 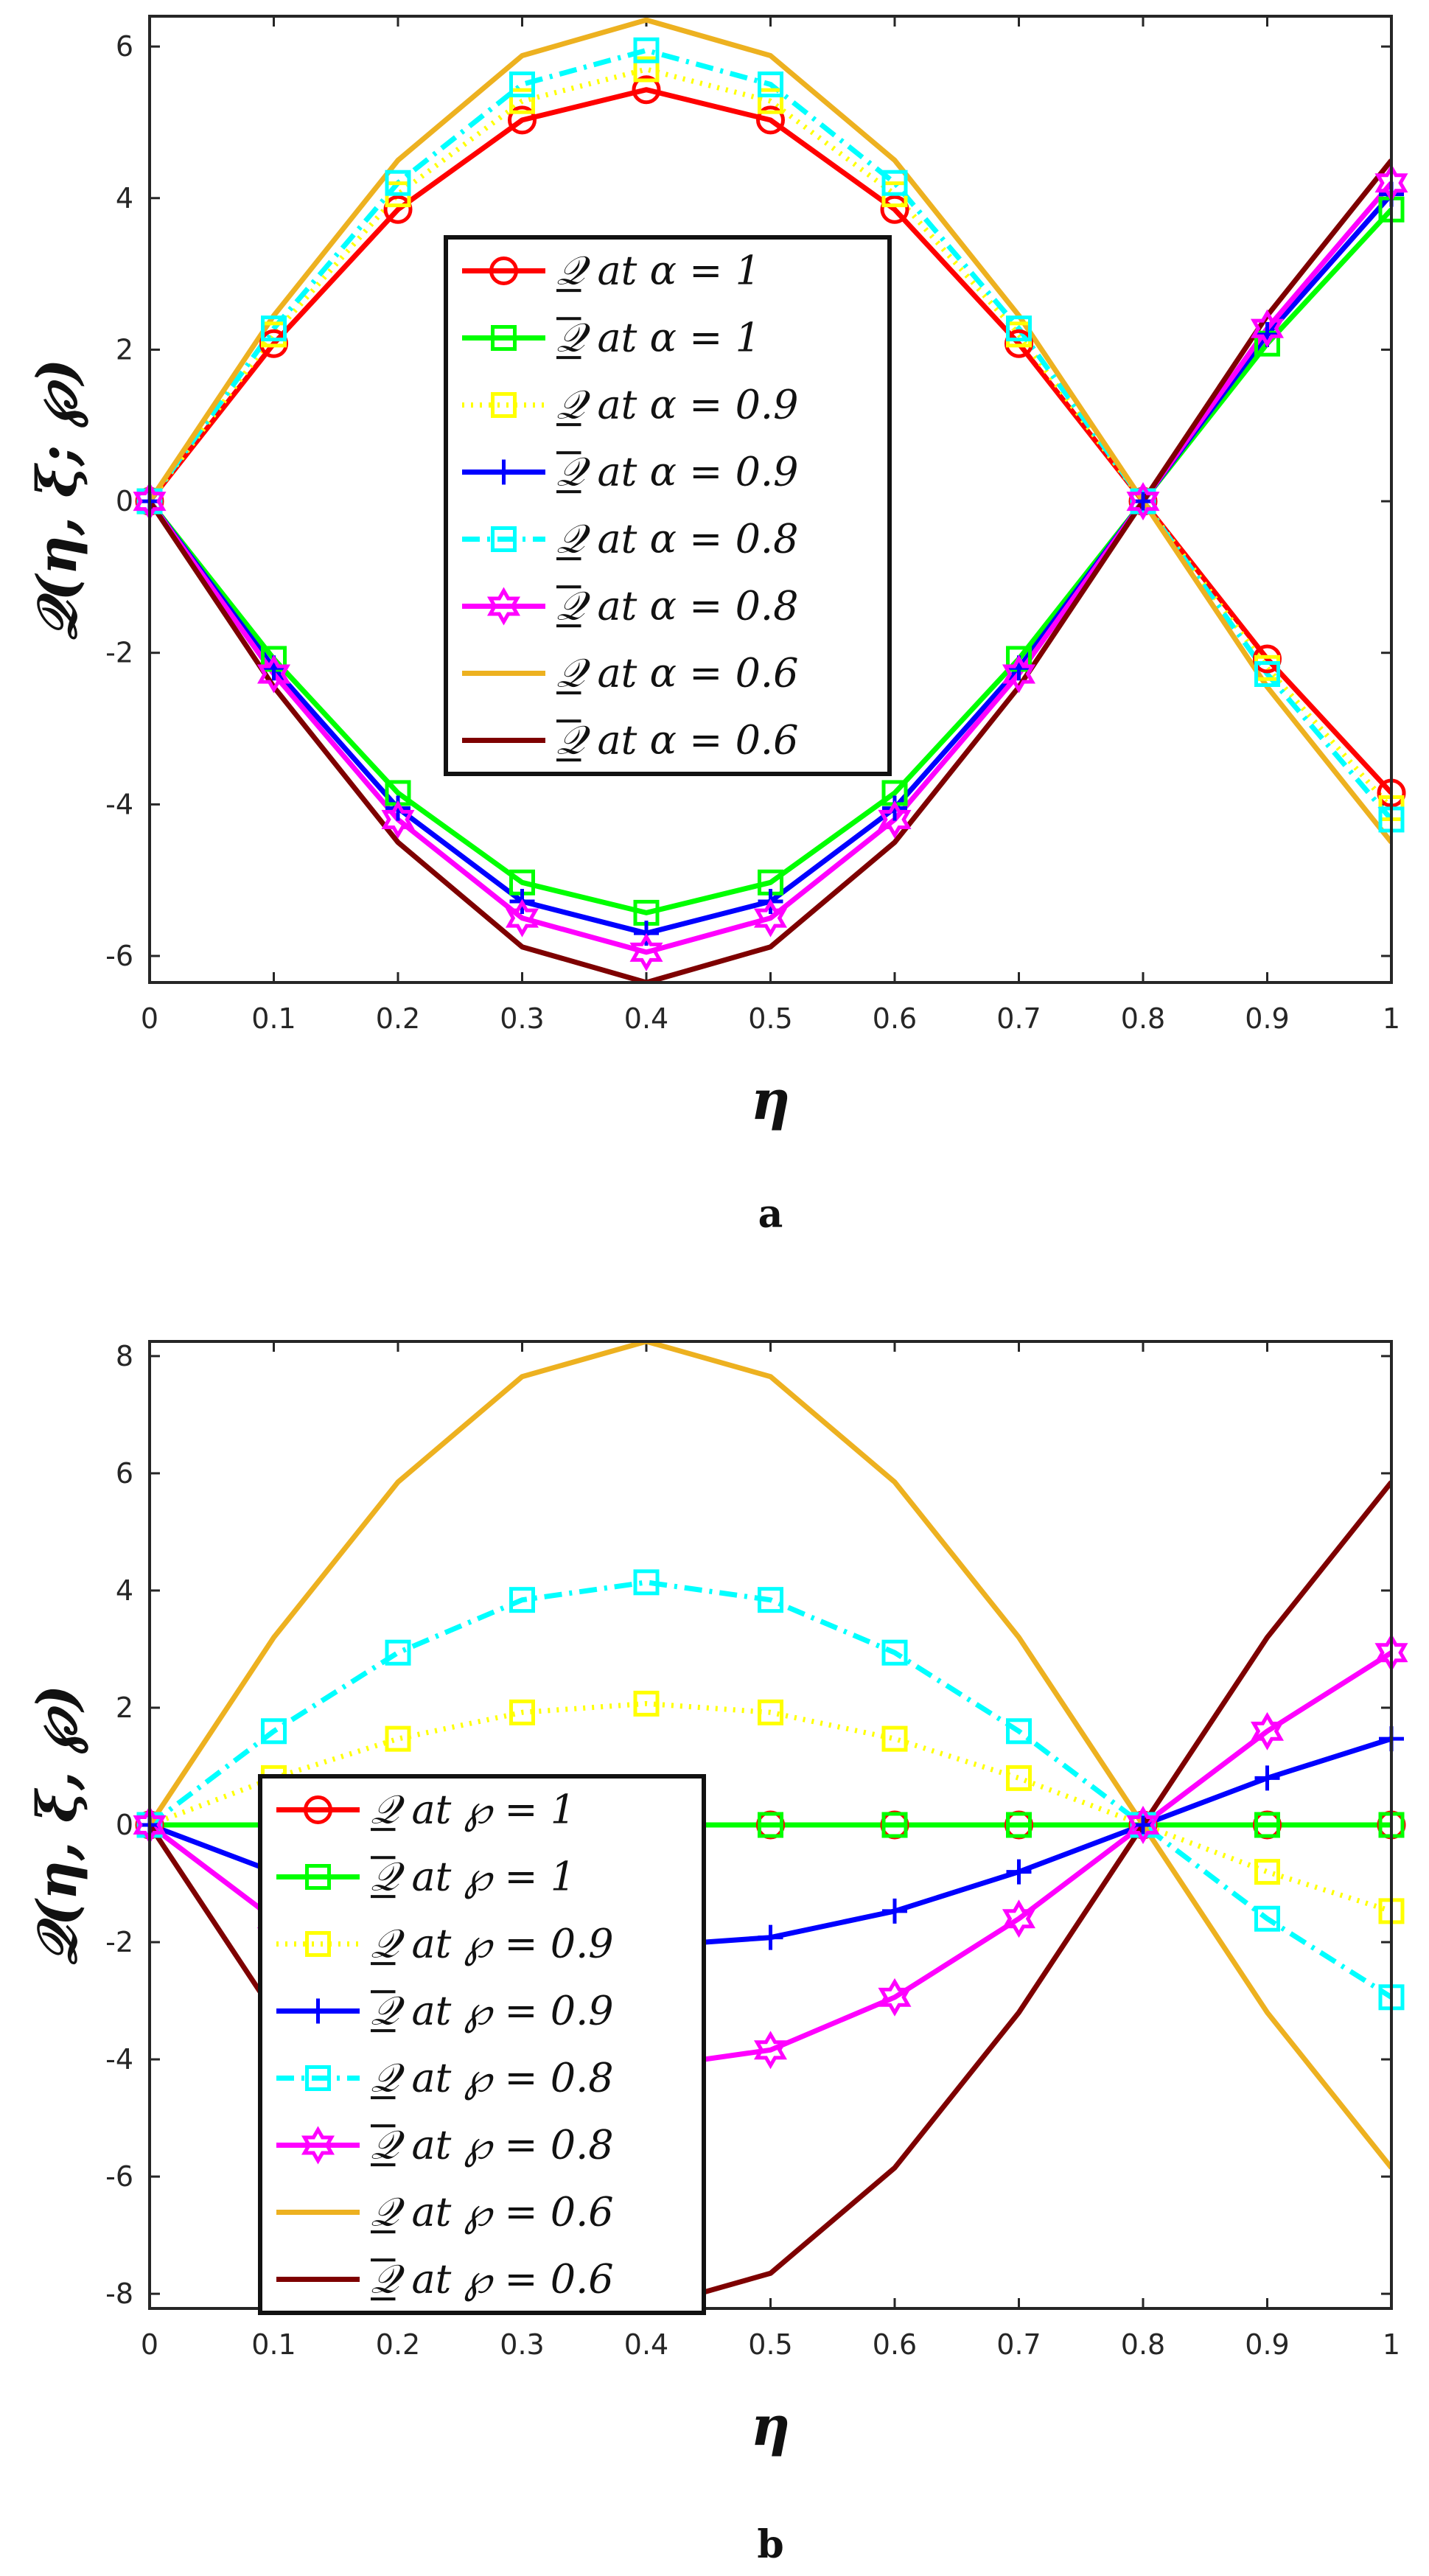 I want to click on chart1-ytick-label: -8, so click(x=119, y=2293).